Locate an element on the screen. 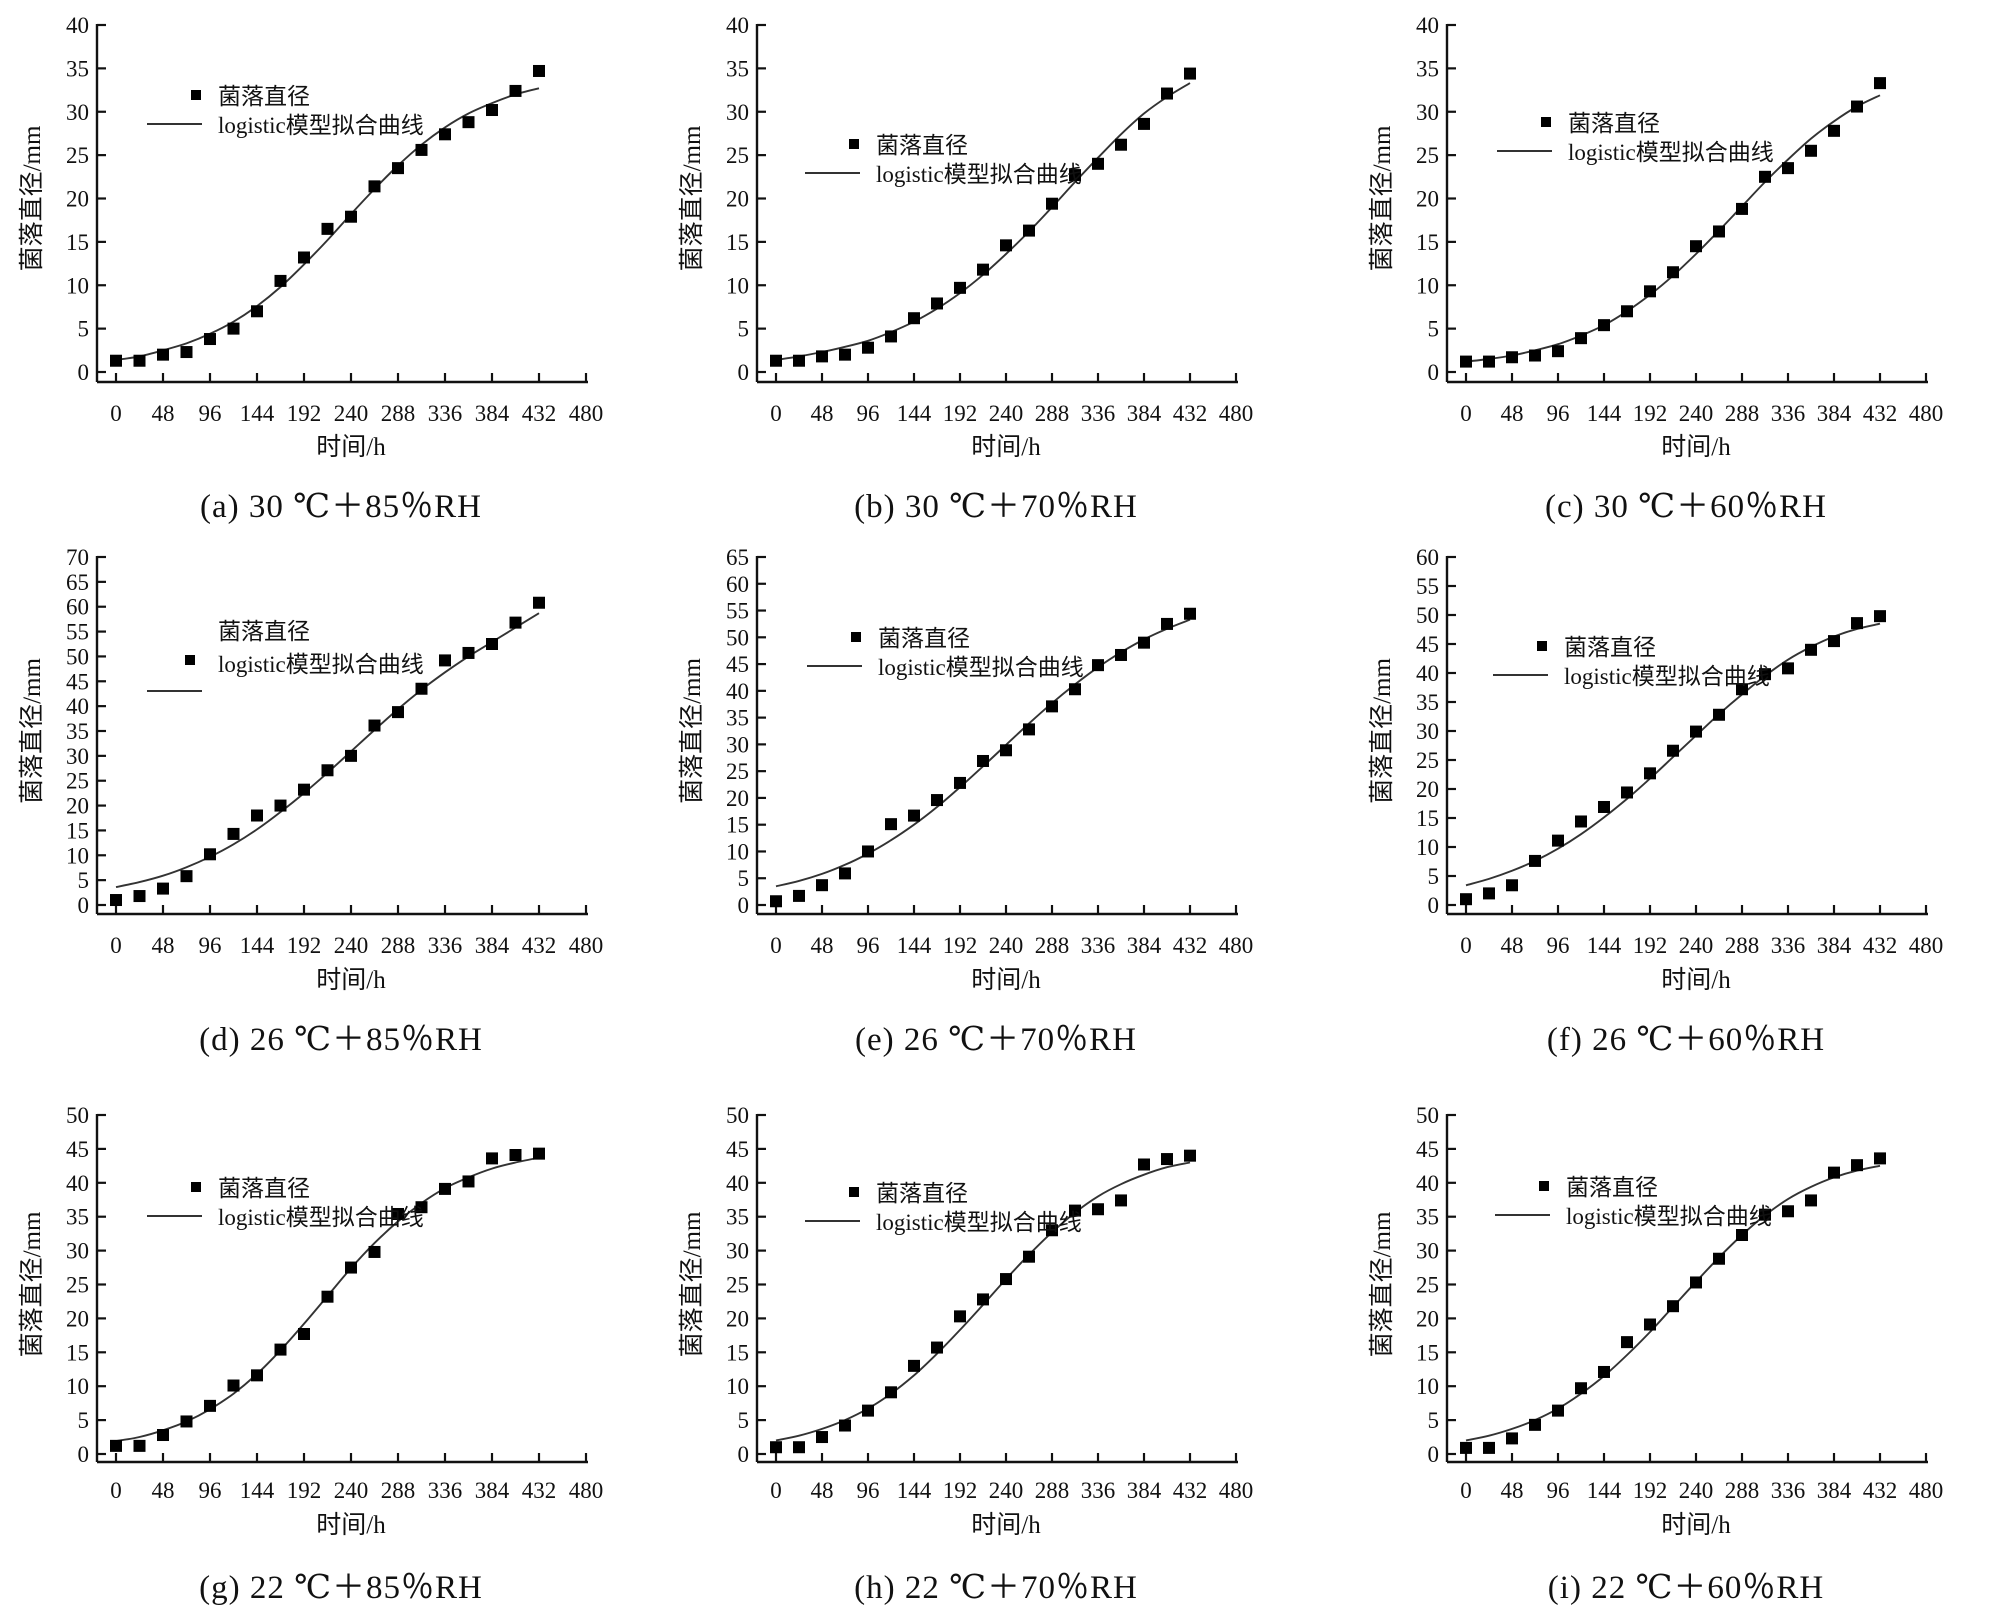 The width and height of the screenshot is (2008, 1615). x-tick-label: 48 is located at coordinates (163, 1490).